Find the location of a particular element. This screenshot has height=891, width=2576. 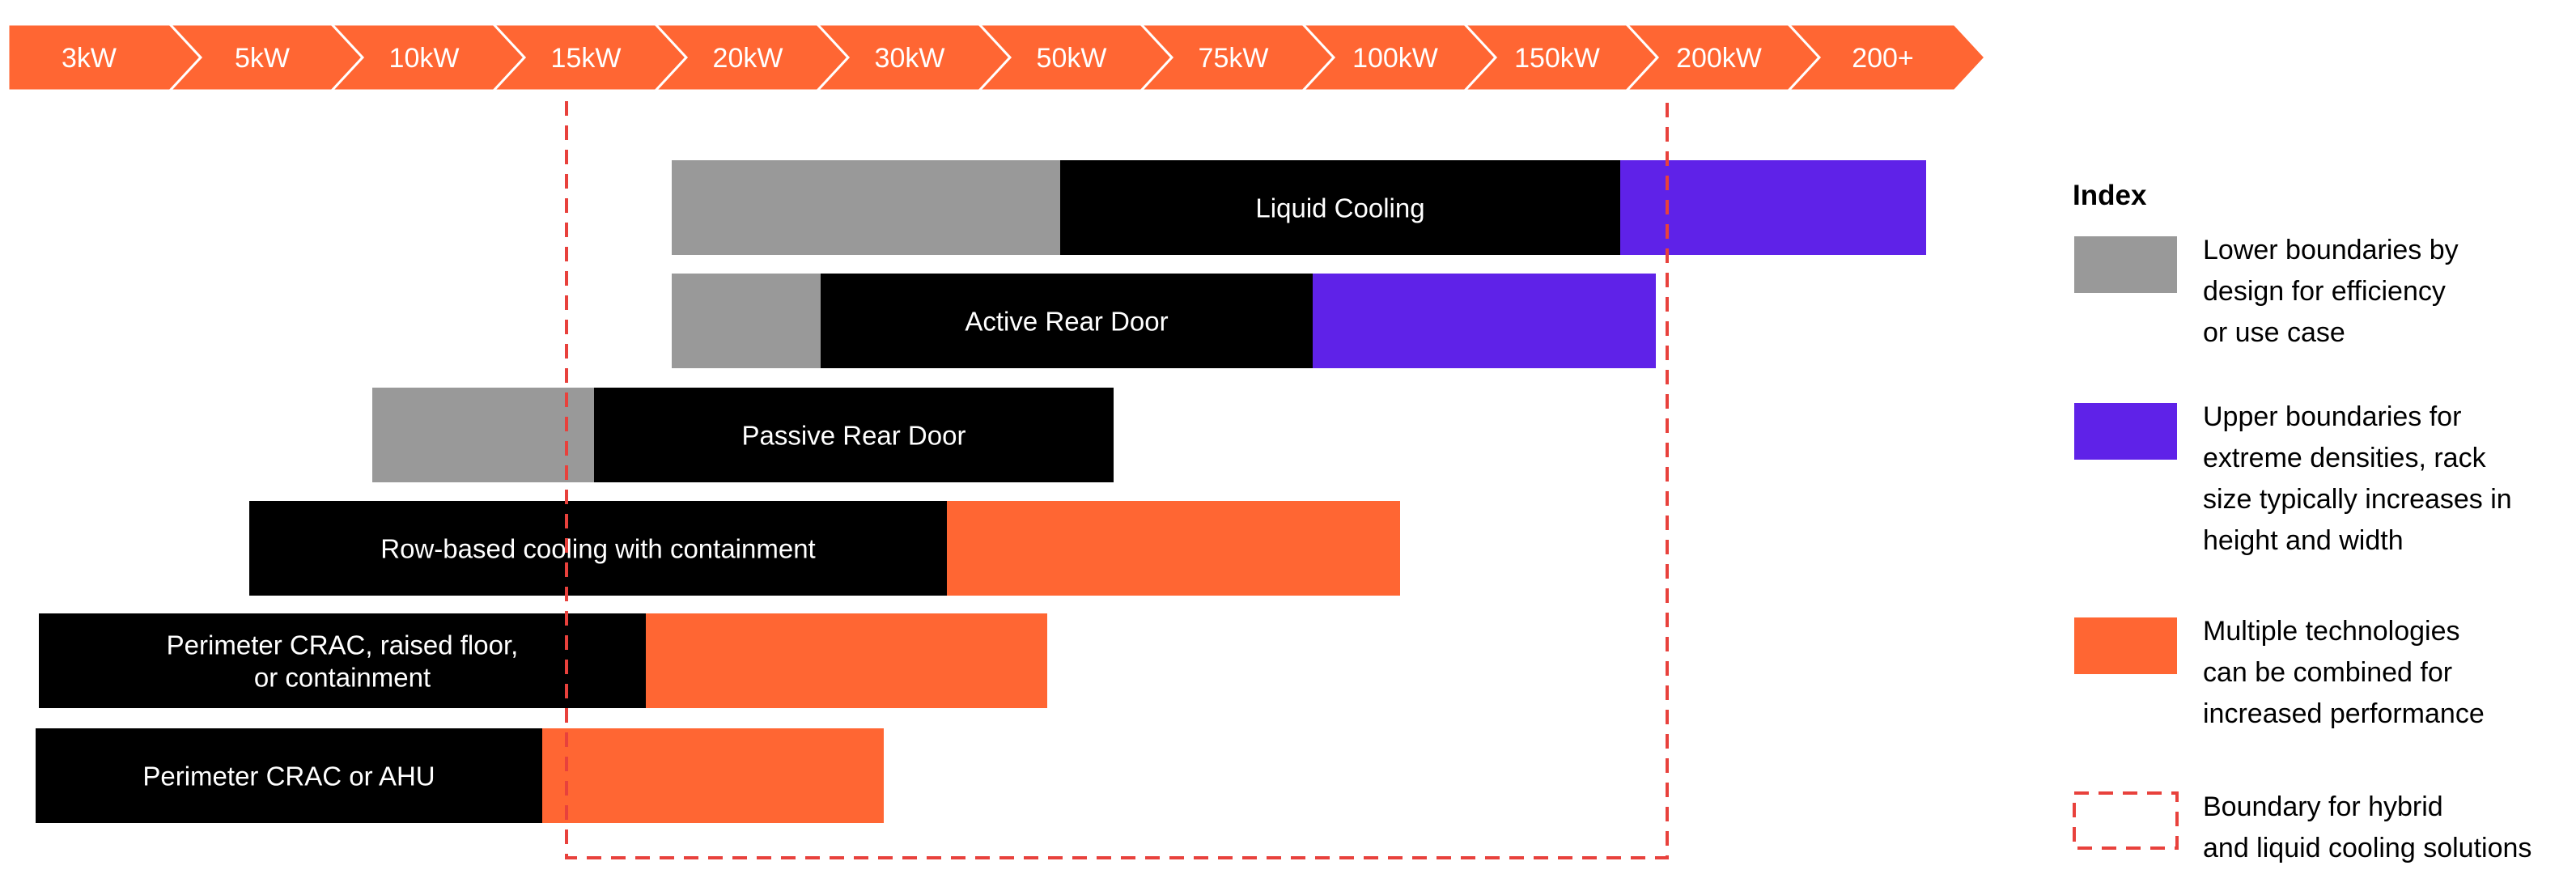

scale-label: 5kW is located at coordinates (262, 59).